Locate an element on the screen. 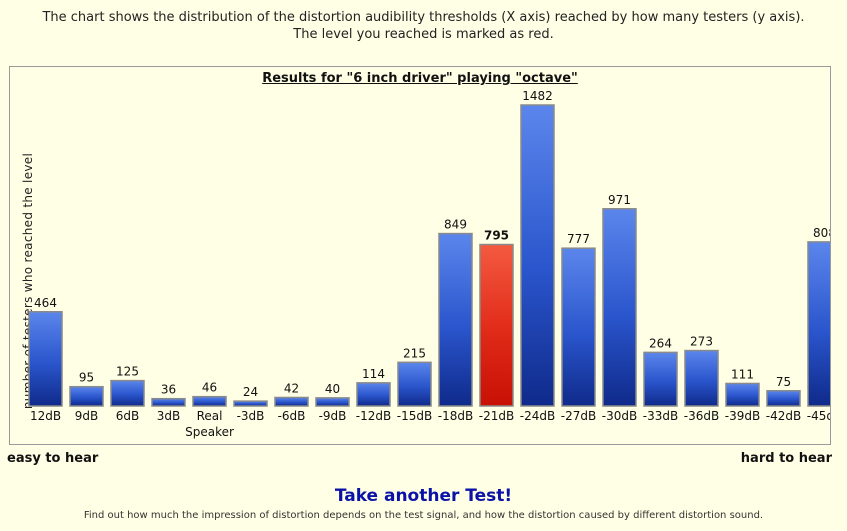  x-tick-label: -15dB is located at coordinates (414, 416).